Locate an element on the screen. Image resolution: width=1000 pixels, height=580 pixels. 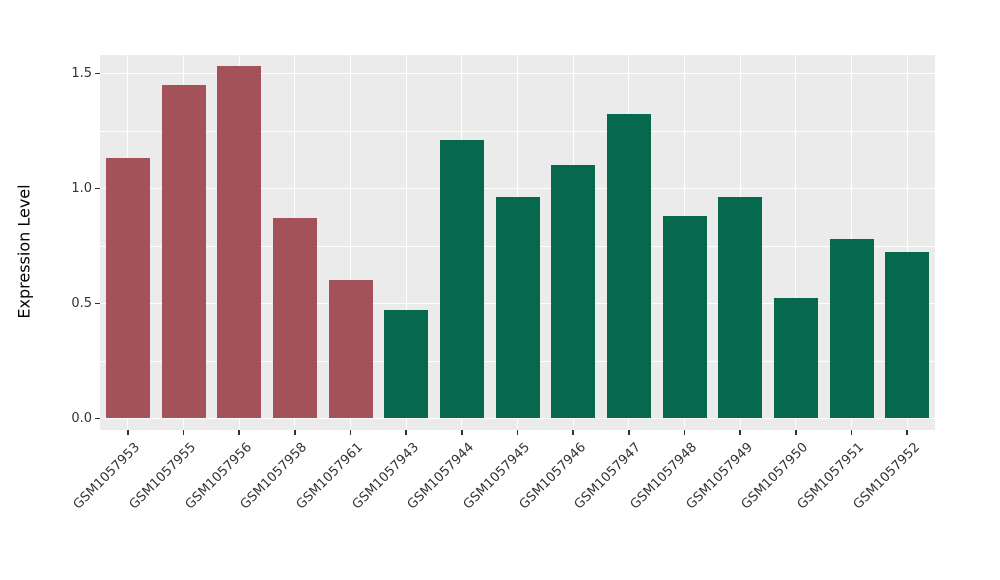
bar-GSM1057950 is located at coordinates (795, 358).